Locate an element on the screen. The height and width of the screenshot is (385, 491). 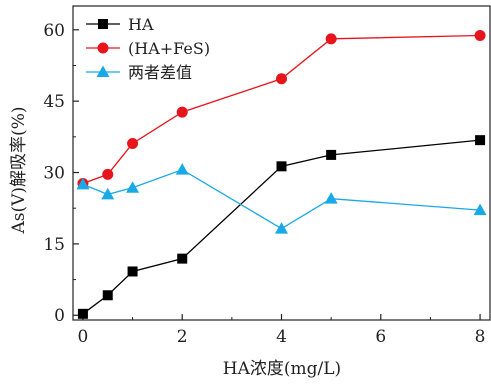
legend: HA (HA+FeS) 两者差值 is located at coordinates (148, 48).